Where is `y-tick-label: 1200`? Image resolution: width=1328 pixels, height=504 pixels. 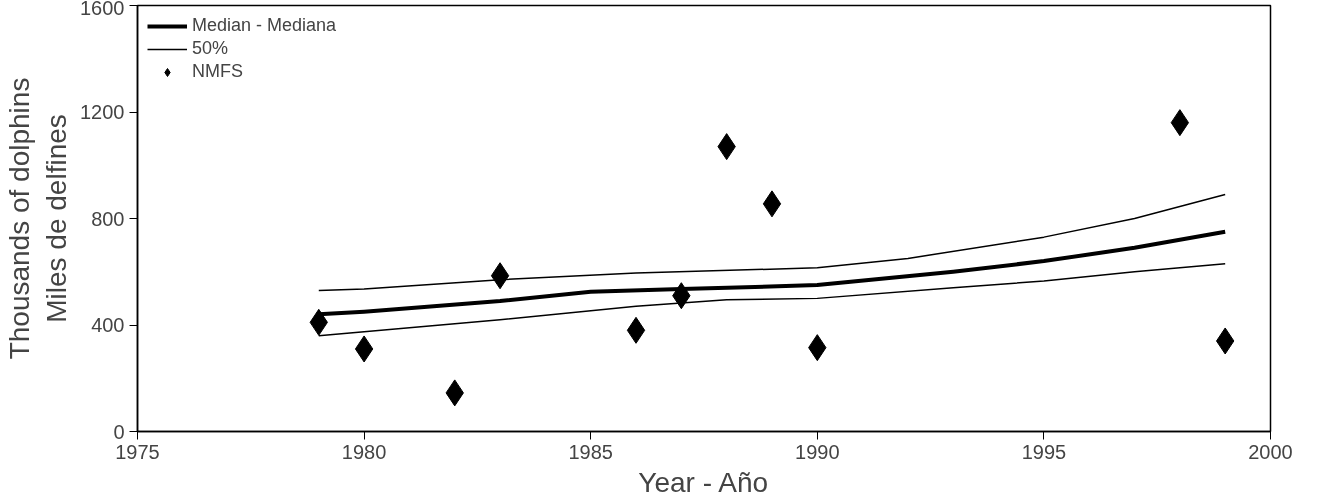 y-tick-label: 1200 is located at coordinates (102, 112).